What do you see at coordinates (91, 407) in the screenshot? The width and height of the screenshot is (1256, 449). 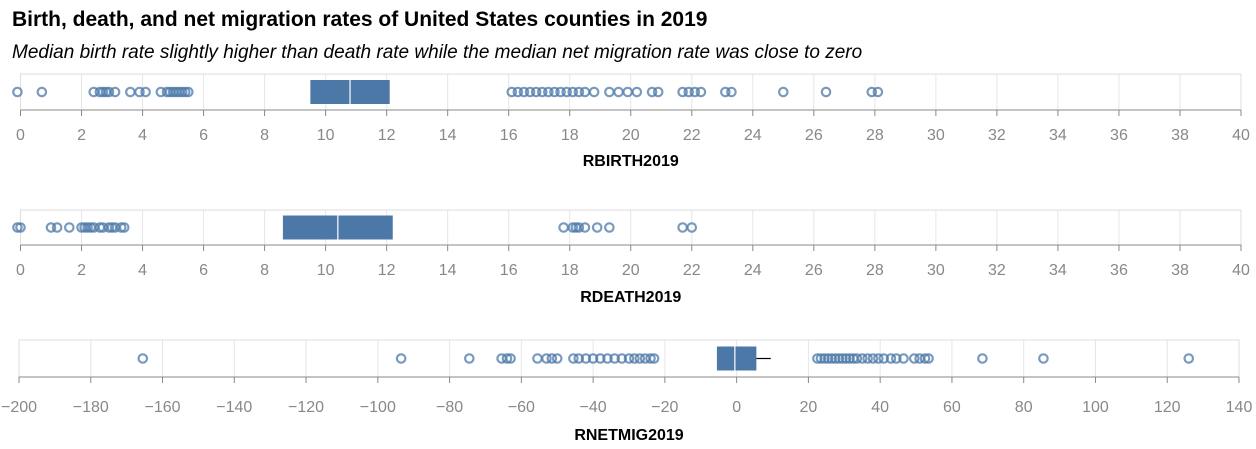 I see `x-tick-label: −180` at bounding box center [91, 407].